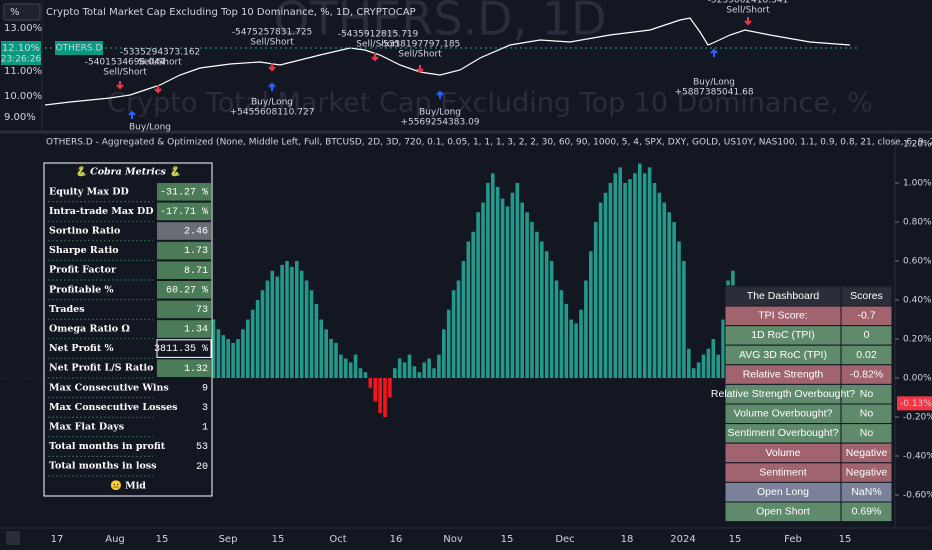 The height and width of the screenshot is (550, 932). What do you see at coordinates (439, 123) in the screenshot?
I see `signal-label: +5569254383.09` at bounding box center [439, 123].